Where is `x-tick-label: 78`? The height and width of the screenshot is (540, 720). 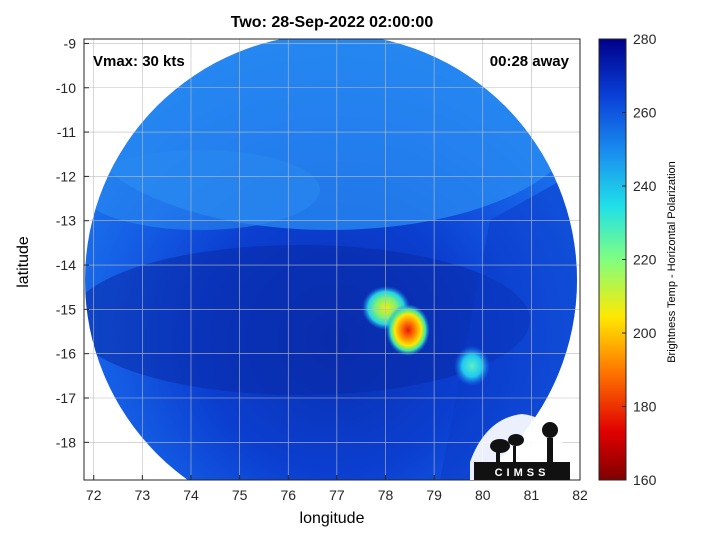 x-tick-label: 78 is located at coordinates (386, 495).